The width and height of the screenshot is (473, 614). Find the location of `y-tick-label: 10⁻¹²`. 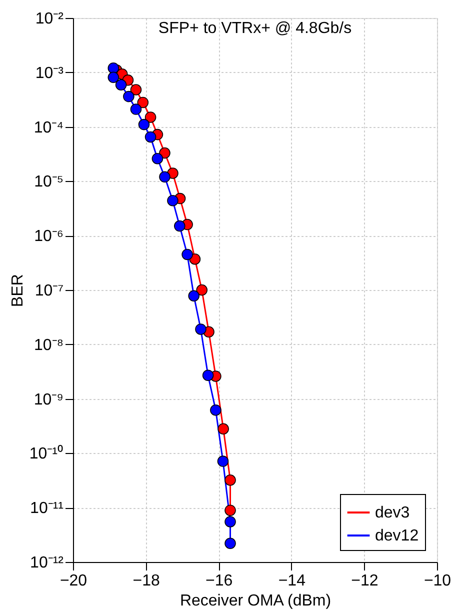

y-tick-label: 10⁻¹² is located at coordinates (47, 563).